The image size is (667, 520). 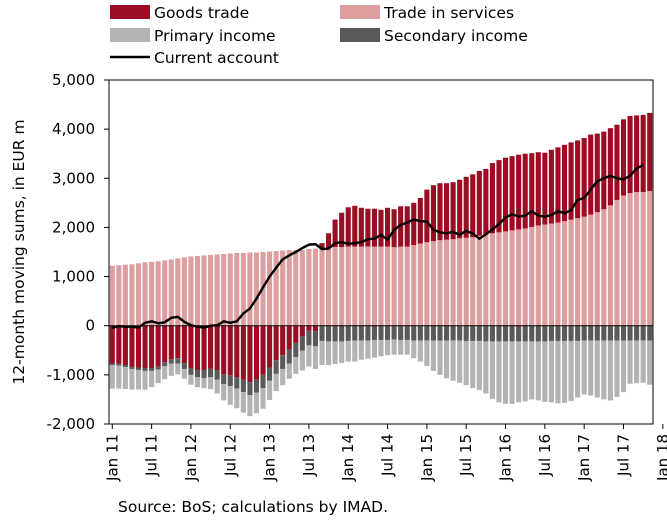 I want to click on legend-swatch-trade-in-services, so click(x=360, y=12).